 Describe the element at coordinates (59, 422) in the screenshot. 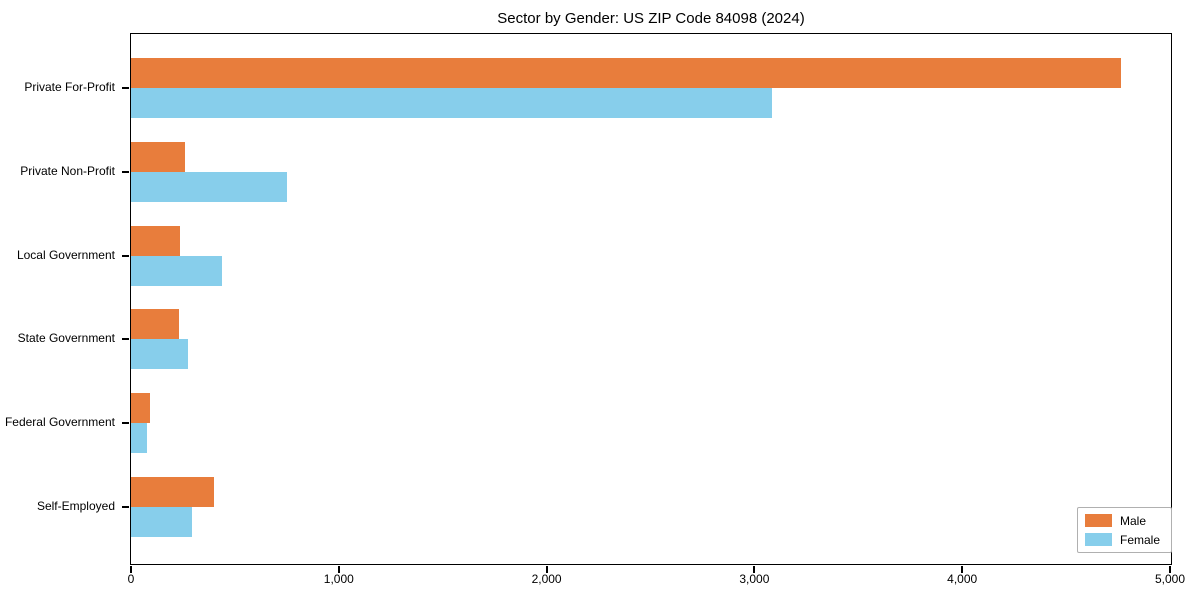

I see `y-axis-label: Federal Government` at that location.